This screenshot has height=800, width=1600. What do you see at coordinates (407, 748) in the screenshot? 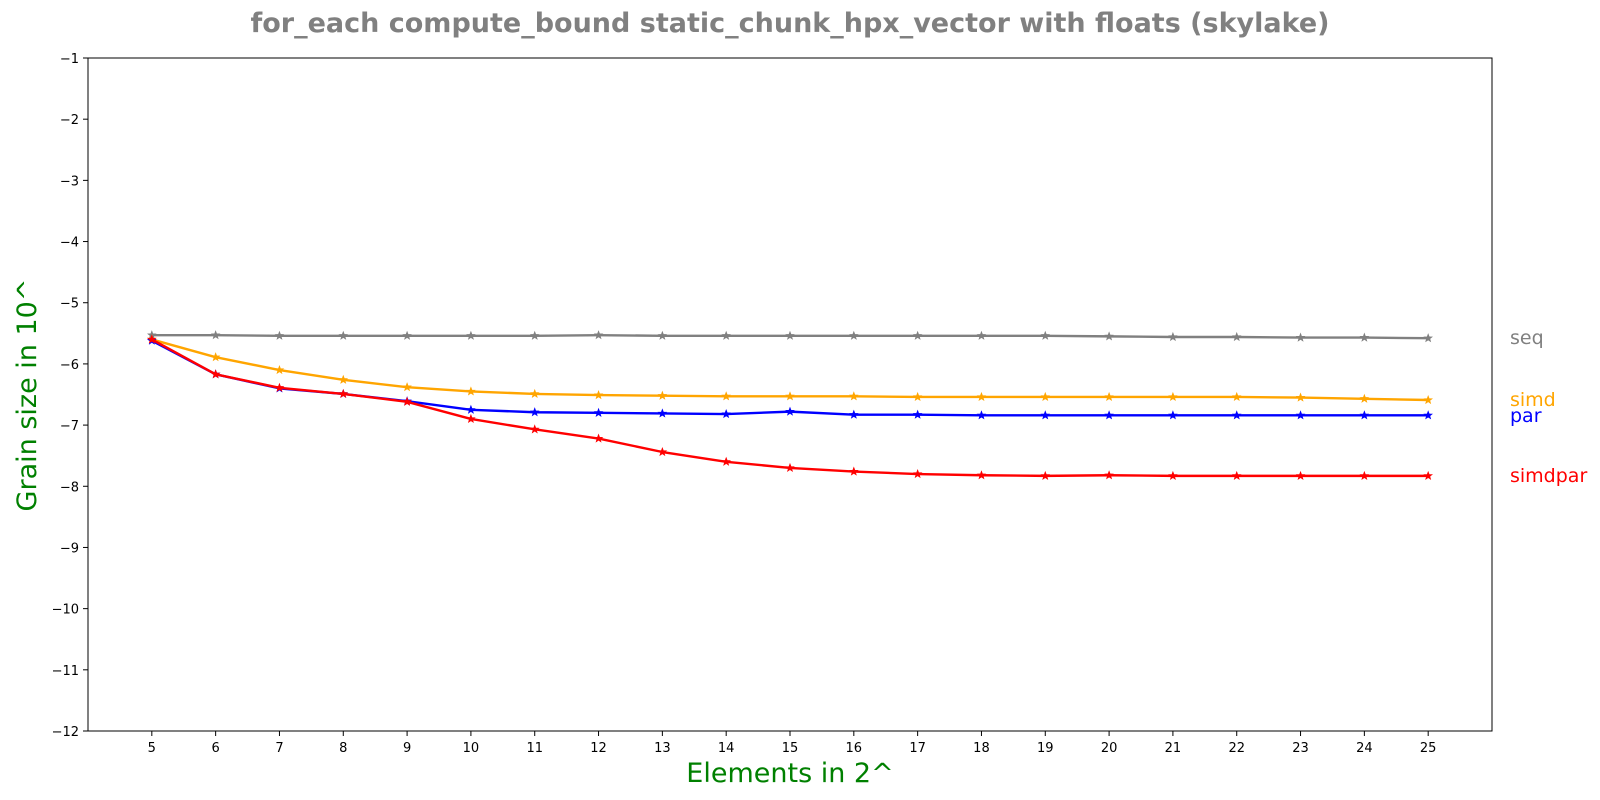
I see `x-tick-label: 9` at bounding box center [407, 748].